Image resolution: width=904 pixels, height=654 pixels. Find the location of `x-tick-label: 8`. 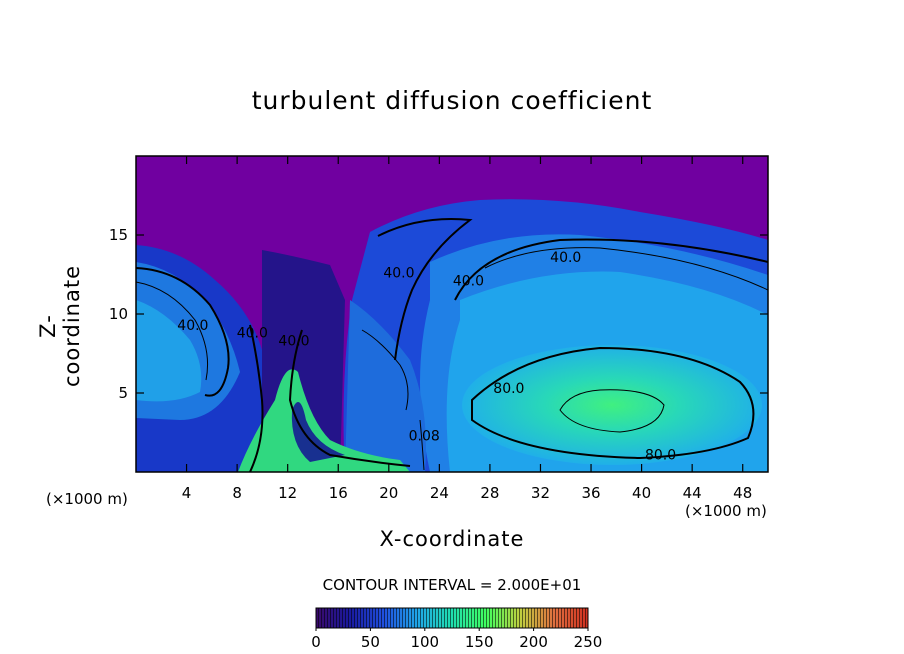

x-tick-label: 8 is located at coordinates (237, 493).